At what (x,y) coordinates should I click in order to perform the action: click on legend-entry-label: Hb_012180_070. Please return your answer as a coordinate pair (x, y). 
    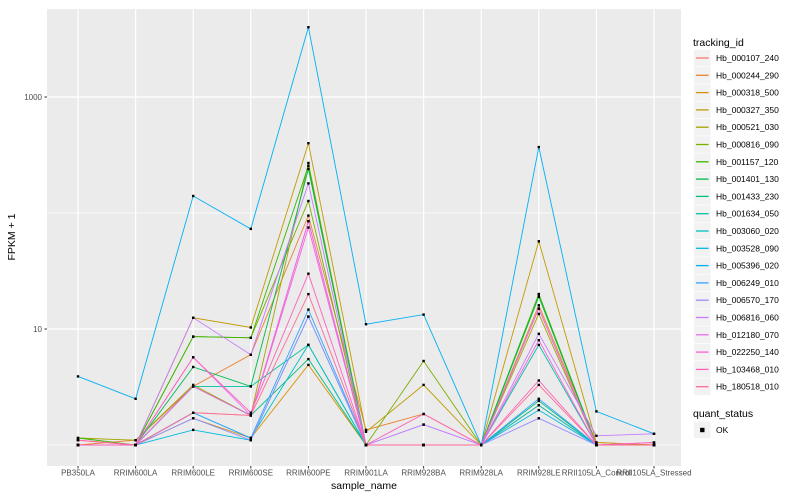
    Looking at the image, I should click on (747, 335).